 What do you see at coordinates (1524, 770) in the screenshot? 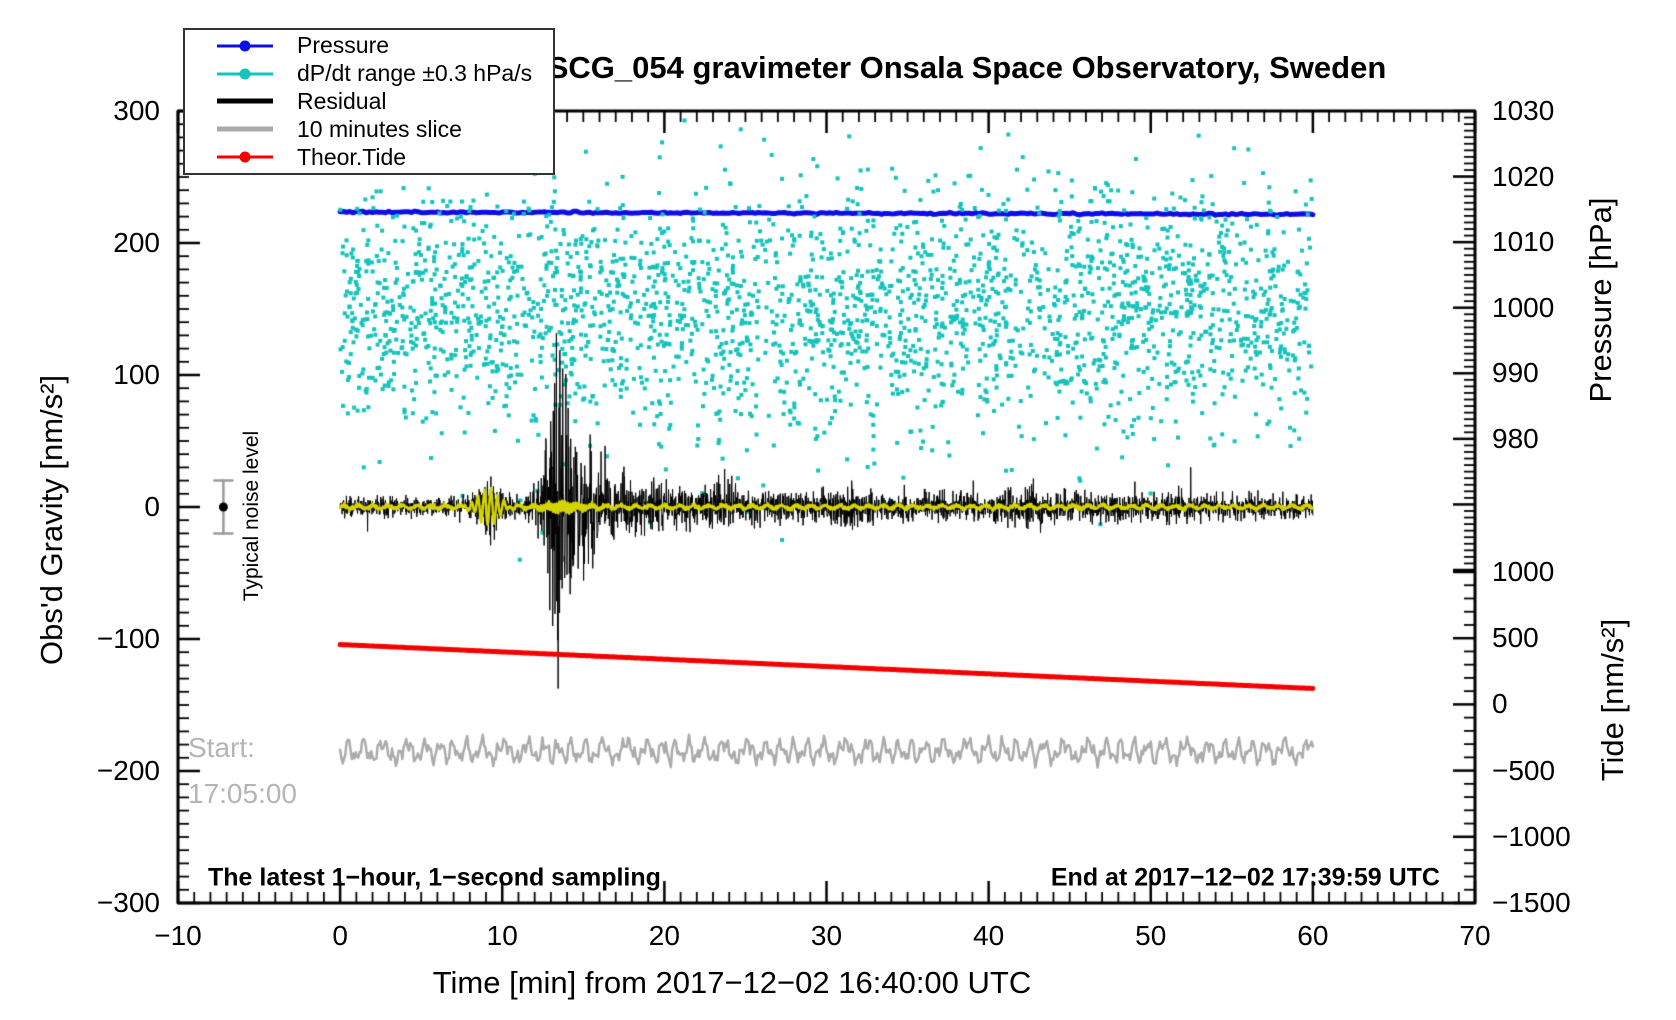
I see `tide-tick-label: −500` at bounding box center [1524, 770].